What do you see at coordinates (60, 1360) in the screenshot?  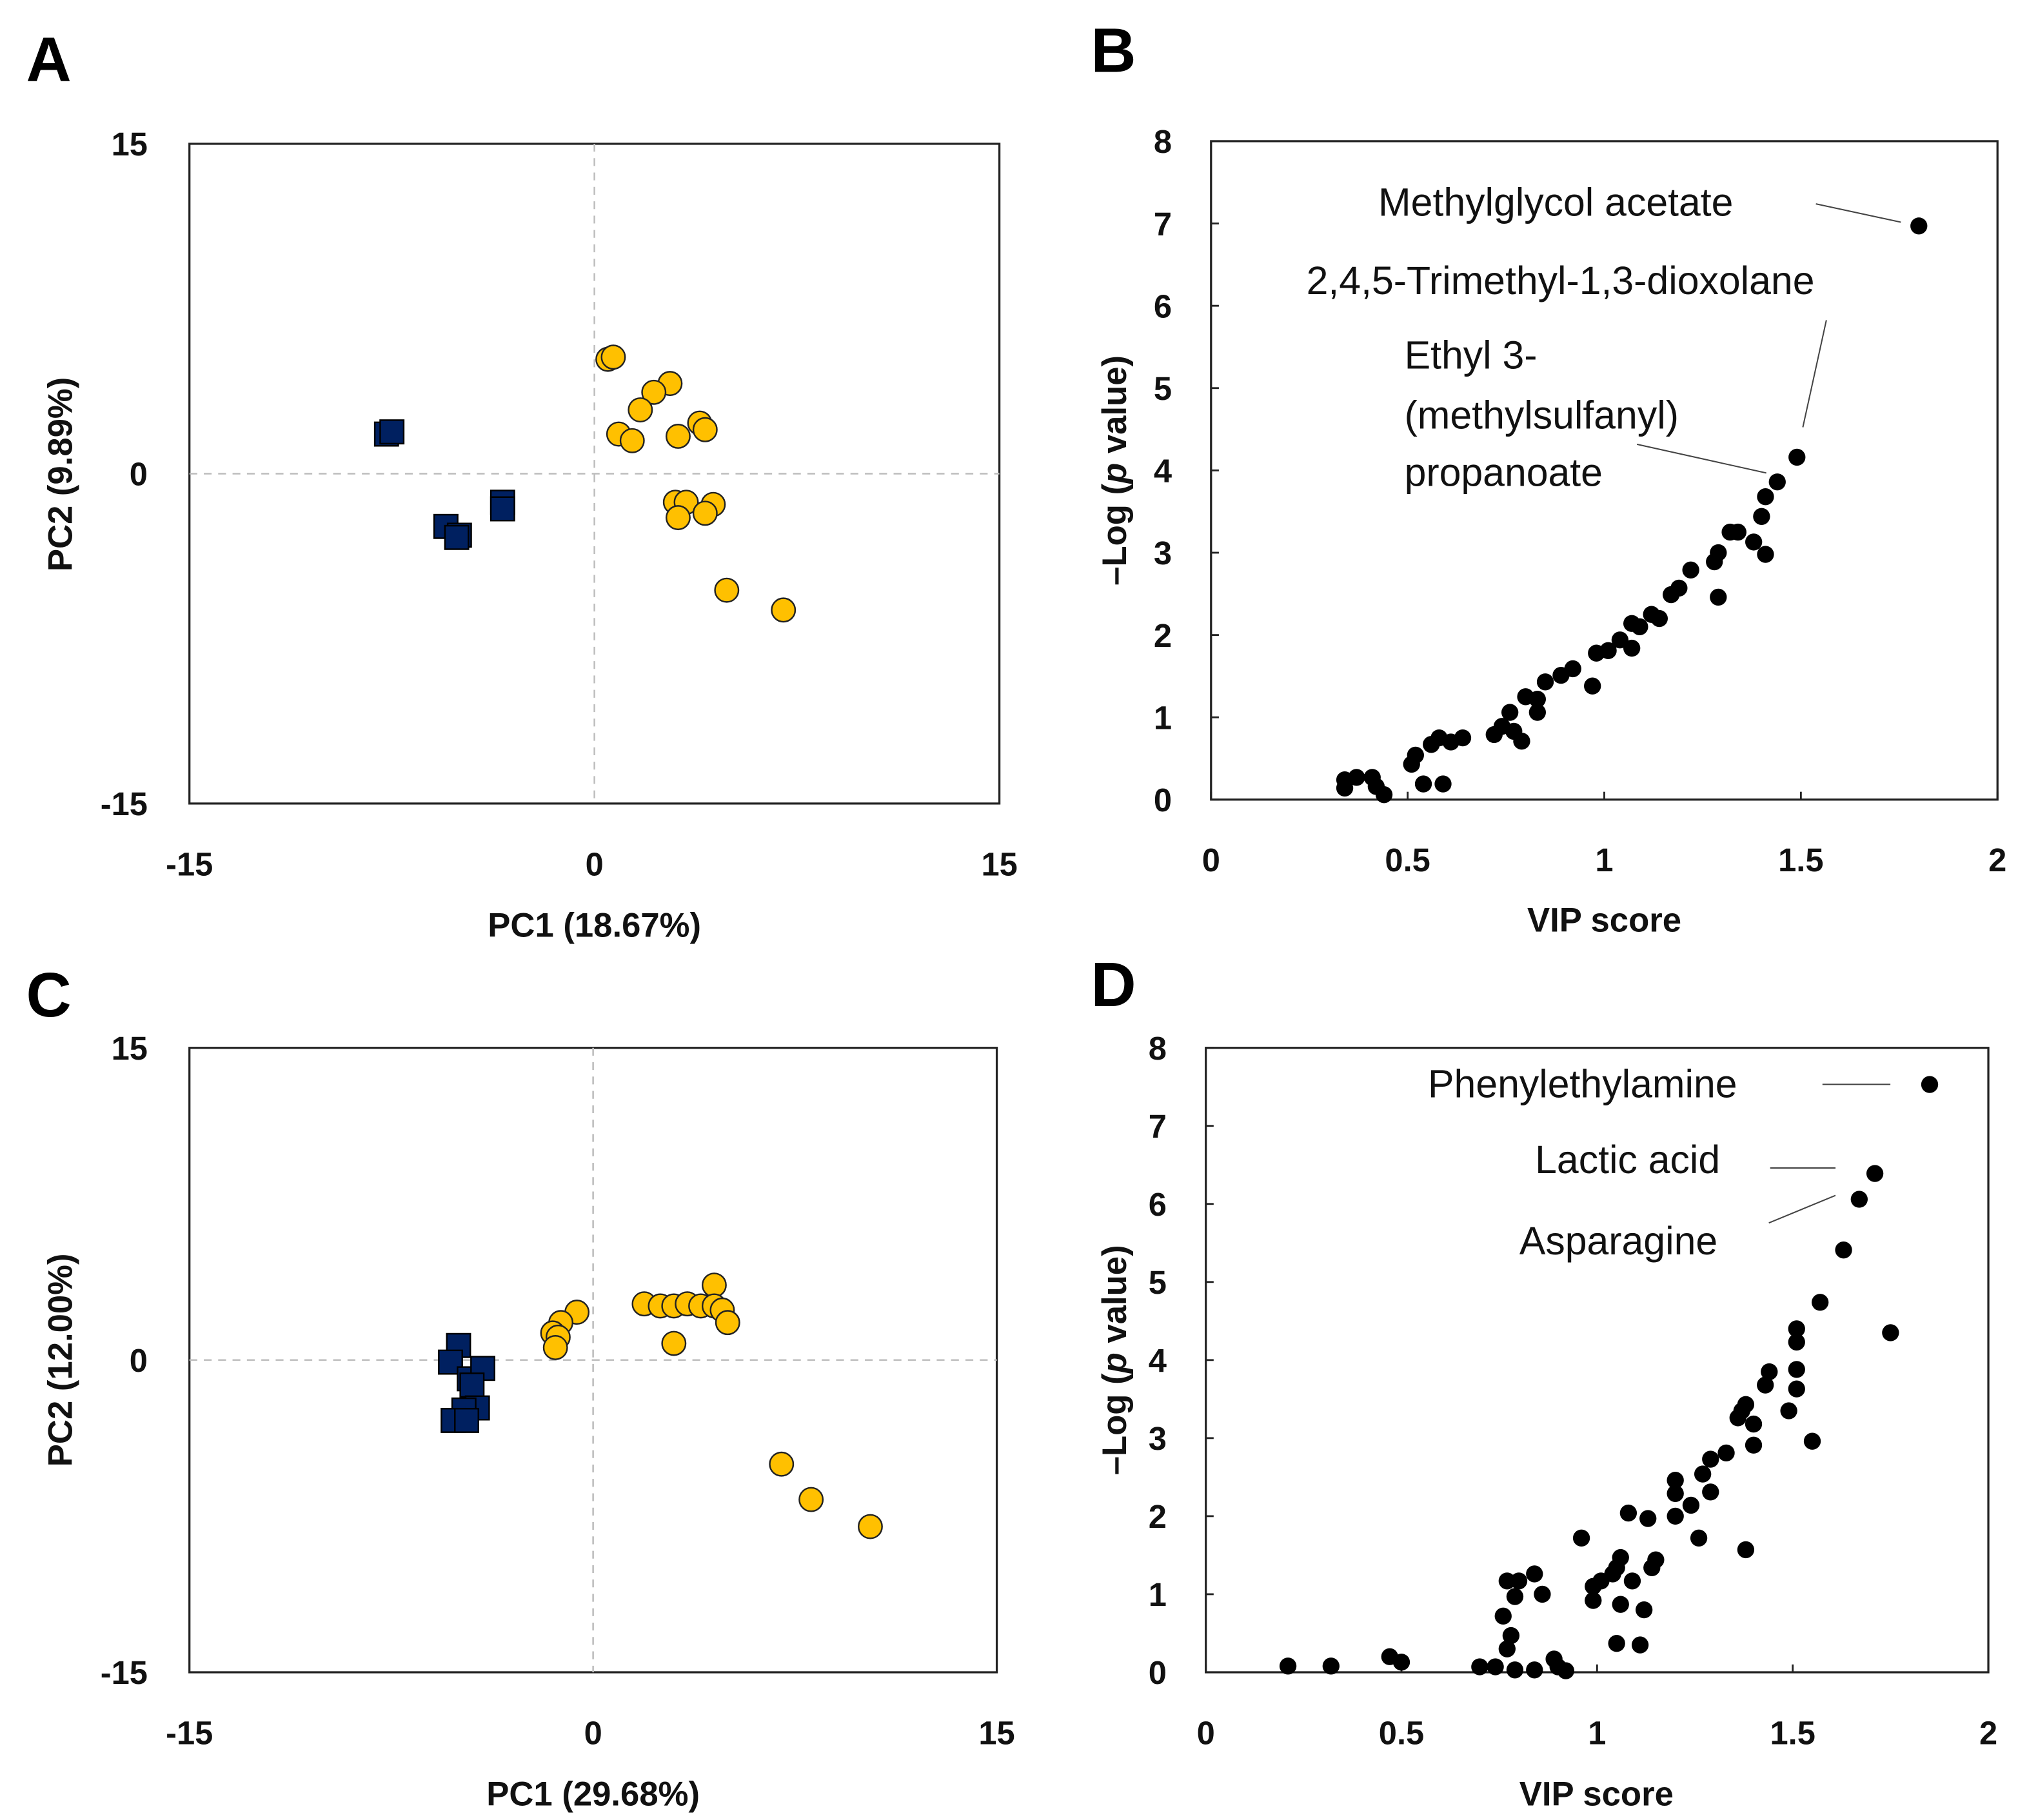 I see `y-axis-label: PC2 (12.00%)` at bounding box center [60, 1360].